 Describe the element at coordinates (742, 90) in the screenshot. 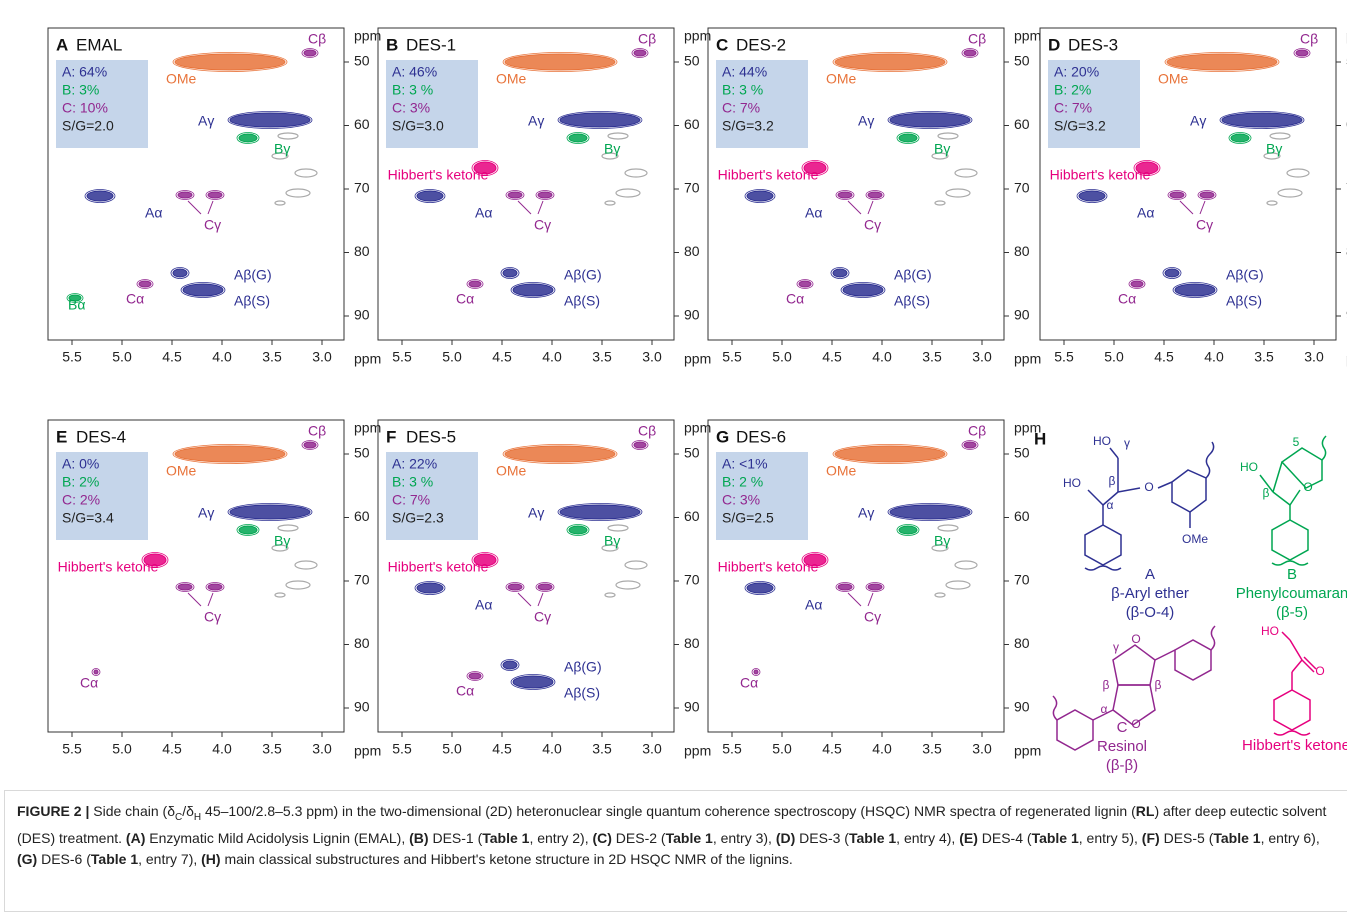

I see `stats-line: B: 3 %` at that location.